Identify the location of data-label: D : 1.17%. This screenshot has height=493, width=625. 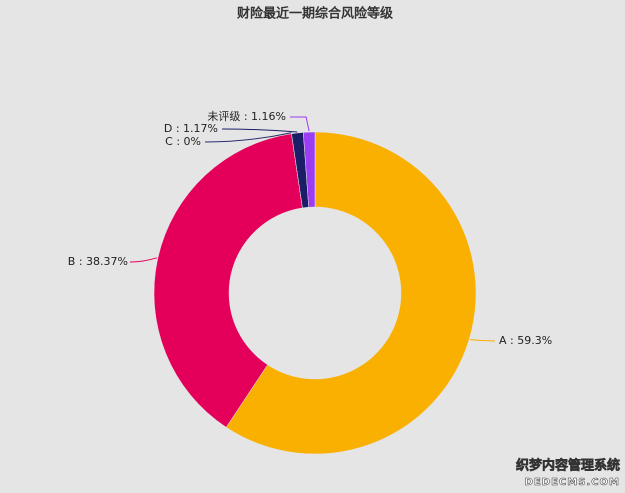
(191, 128).